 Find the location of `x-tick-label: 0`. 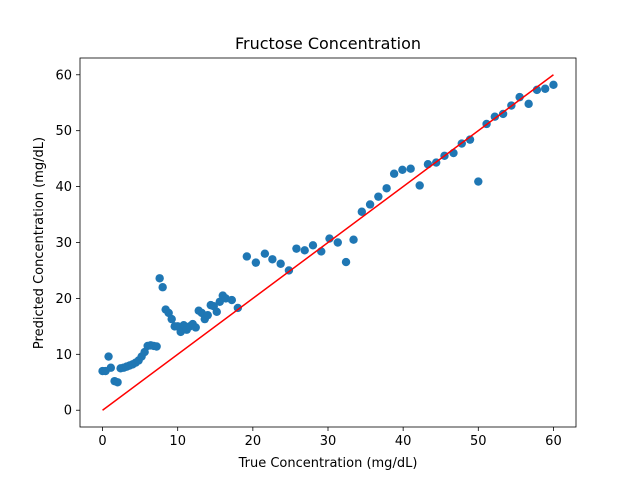

x-tick-label: 0 is located at coordinates (102, 441).